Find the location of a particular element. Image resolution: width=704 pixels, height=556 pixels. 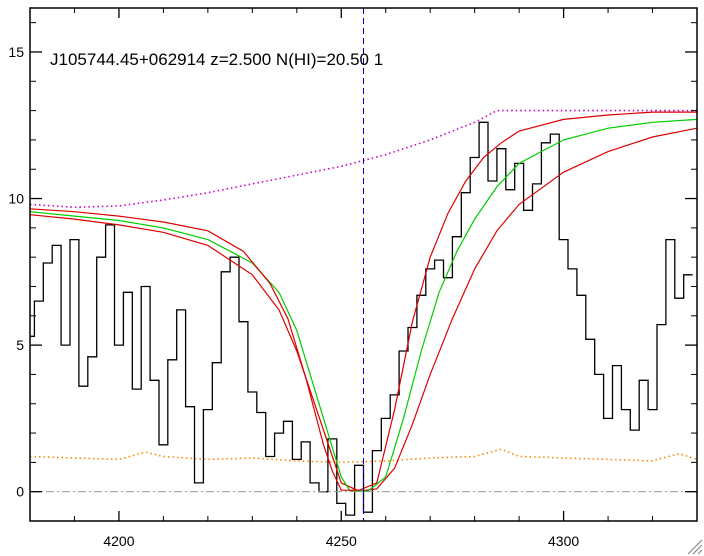

y-tick-label: 10 is located at coordinates (16, 199).